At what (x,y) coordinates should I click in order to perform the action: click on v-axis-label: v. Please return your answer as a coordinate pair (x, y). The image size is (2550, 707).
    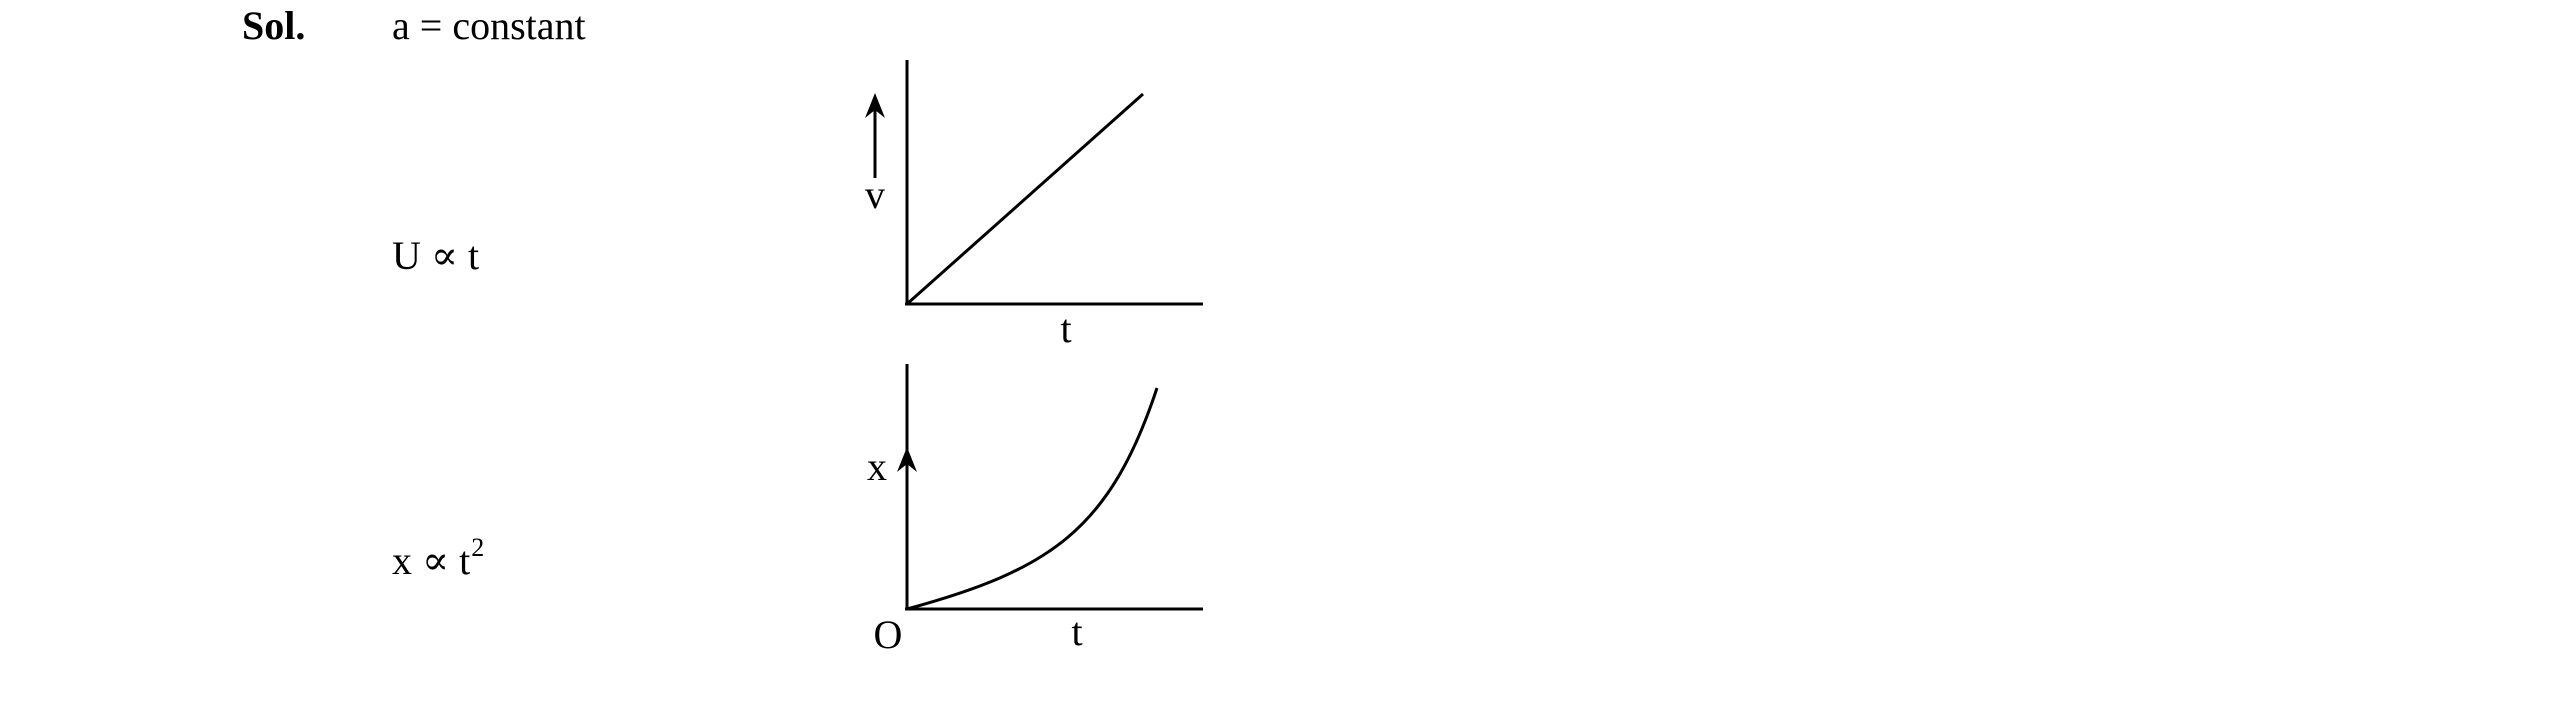
    Looking at the image, I should click on (875, 194).